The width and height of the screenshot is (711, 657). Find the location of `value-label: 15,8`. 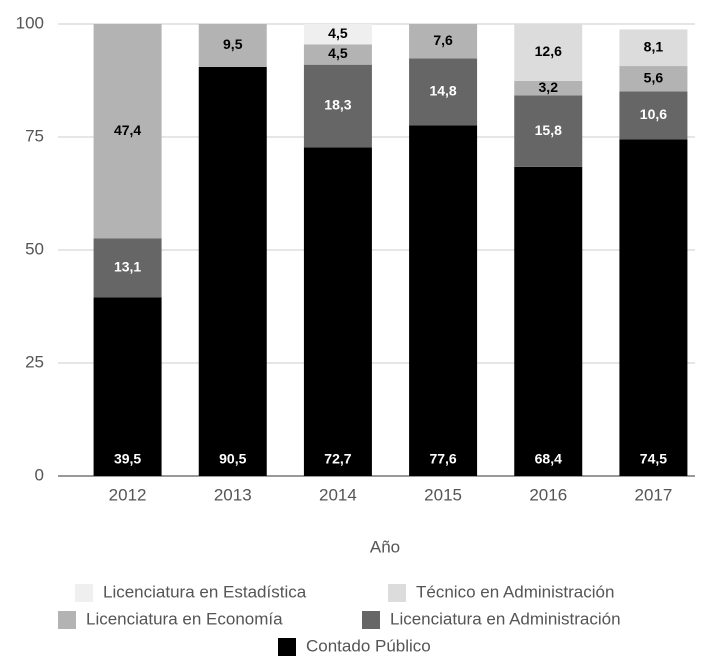

value-label: 15,8 is located at coordinates (548, 130).